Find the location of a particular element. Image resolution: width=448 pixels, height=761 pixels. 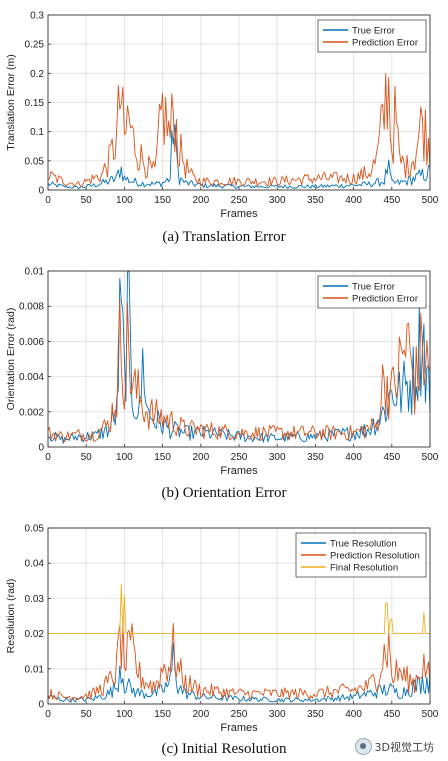

y-axis-label: Orientation Error (rad) is located at coordinates (11, 359).